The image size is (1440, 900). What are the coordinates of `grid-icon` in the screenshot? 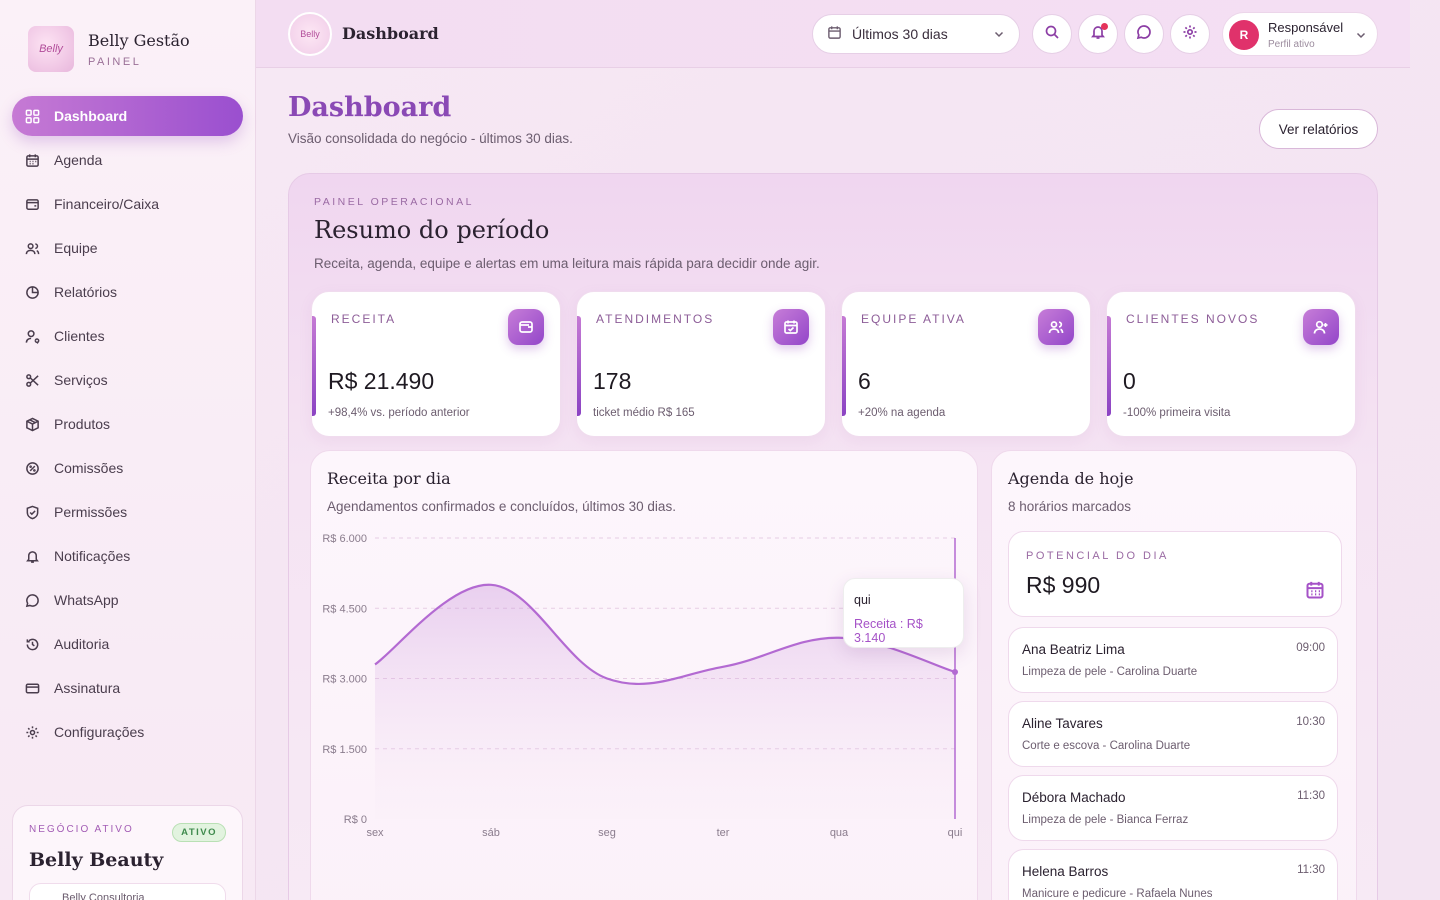 It's located at (32, 116).